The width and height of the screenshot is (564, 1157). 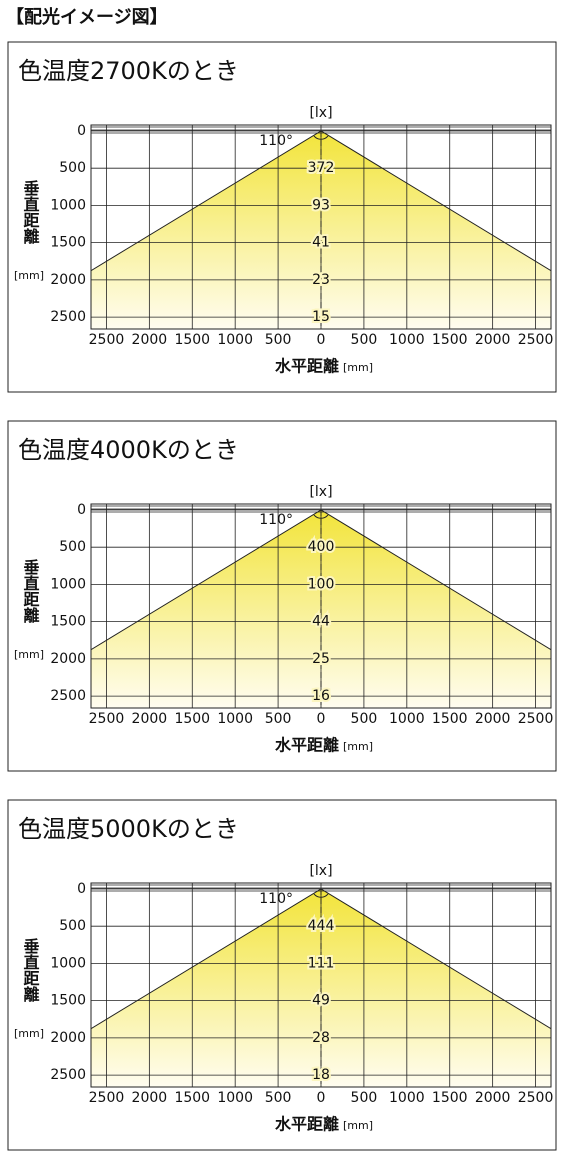 What do you see at coordinates (128, 450) in the screenshot?
I see `panel-title: 色温度4000Kのとき` at bounding box center [128, 450].